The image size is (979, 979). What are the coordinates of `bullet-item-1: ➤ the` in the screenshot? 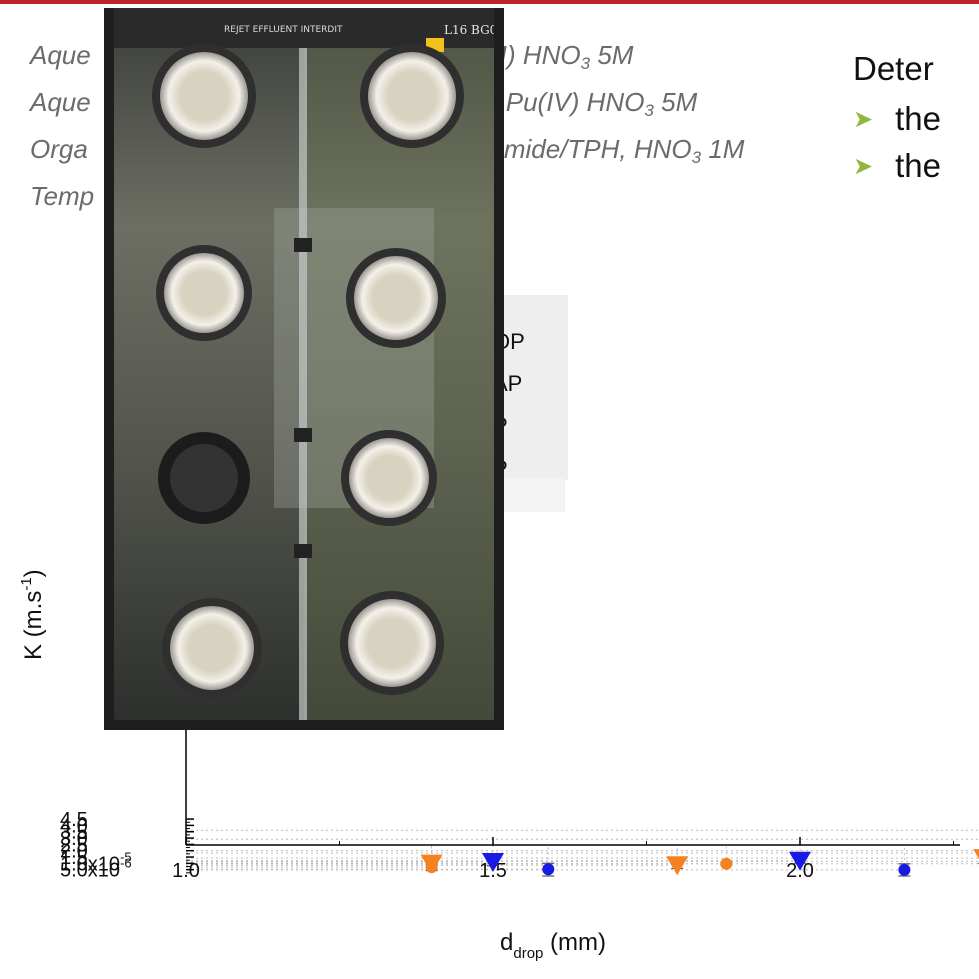 It's located at (897, 119).